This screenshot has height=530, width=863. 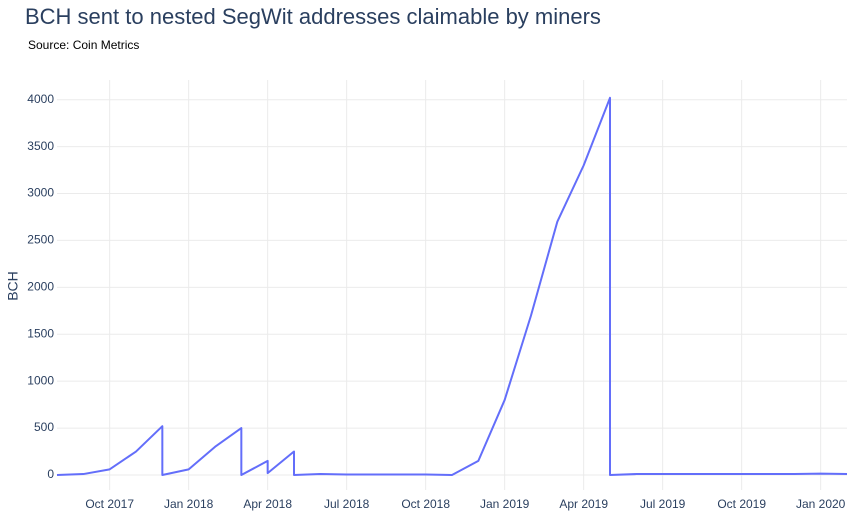 I want to click on y-tick-label: 3500, so click(x=40, y=146).